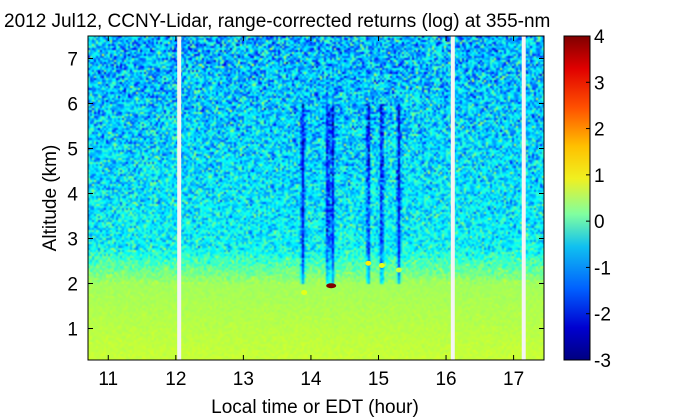 The height and width of the screenshot is (420, 677). What do you see at coordinates (602, 268) in the screenshot?
I see `colorbar-tick-label: -1` at bounding box center [602, 268].